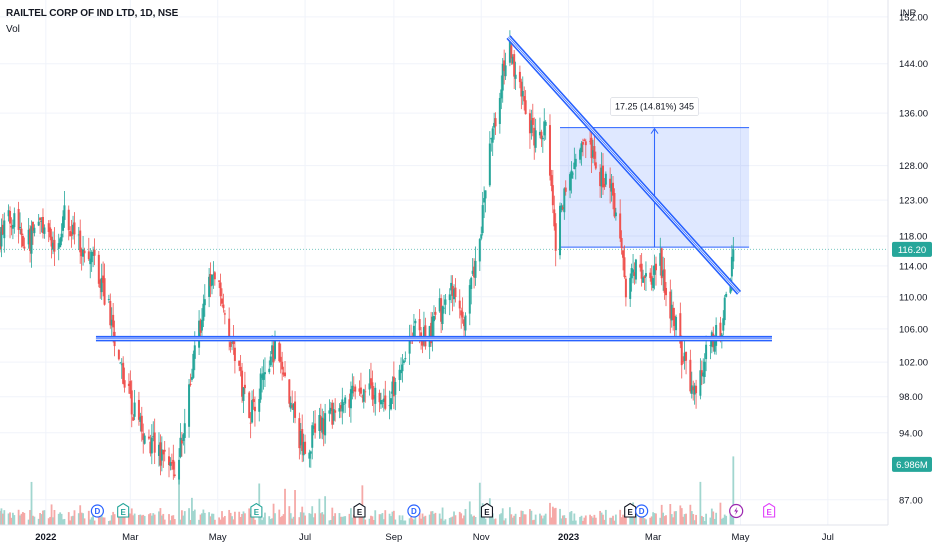  Describe the element at coordinates (92, 13) in the screenshot. I see `symbol-title: RAILTEL CORP OF IND LTD, 1D, NSE` at that location.